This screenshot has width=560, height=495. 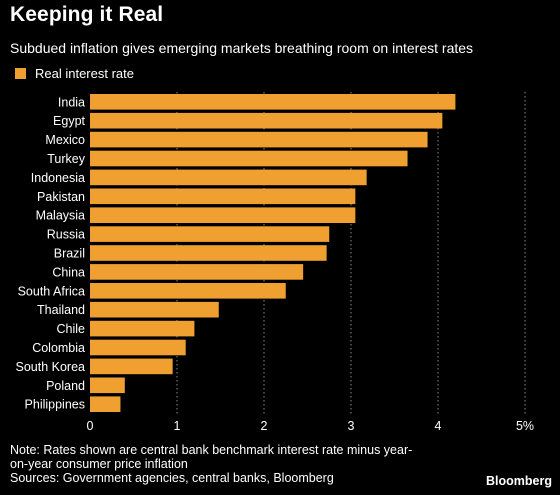 What do you see at coordinates (58, 178) in the screenshot?
I see `category-label: Indonesia` at bounding box center [58, 178].